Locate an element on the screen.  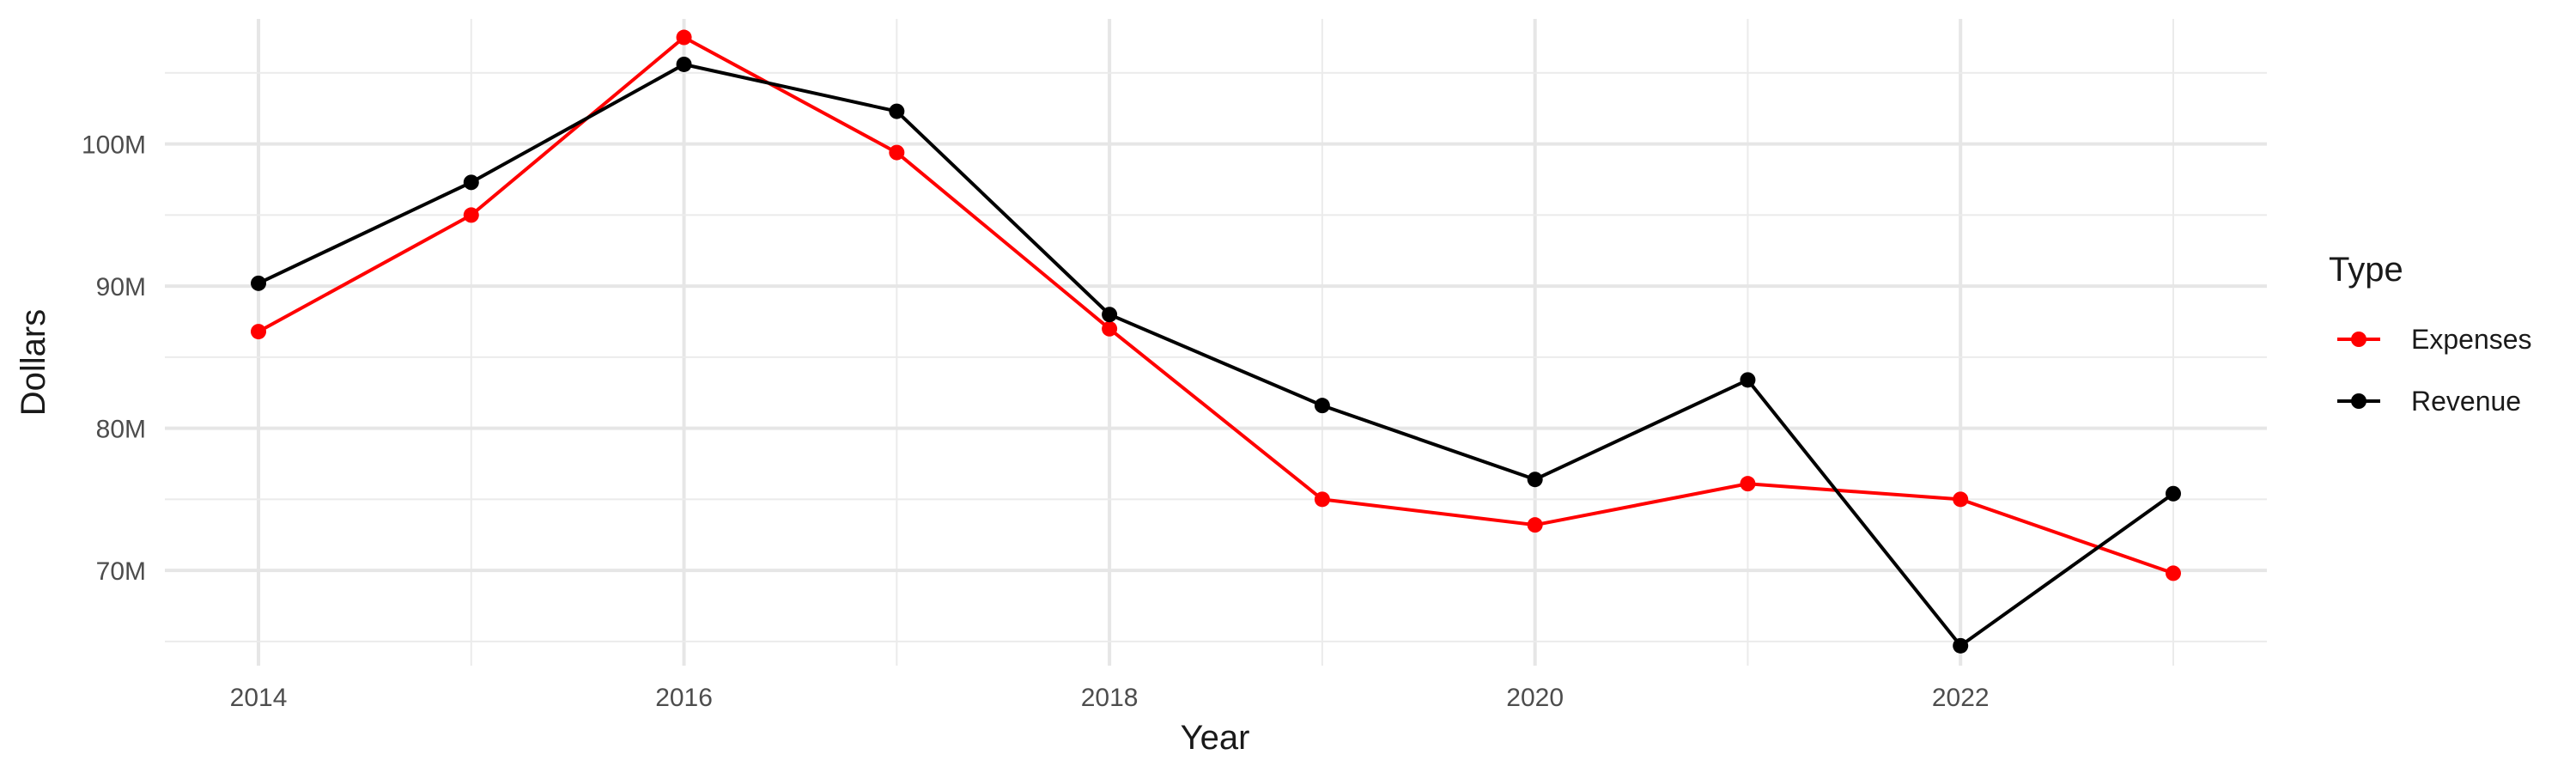
y-tick-label: 70M is located at coordinates (121, 571).